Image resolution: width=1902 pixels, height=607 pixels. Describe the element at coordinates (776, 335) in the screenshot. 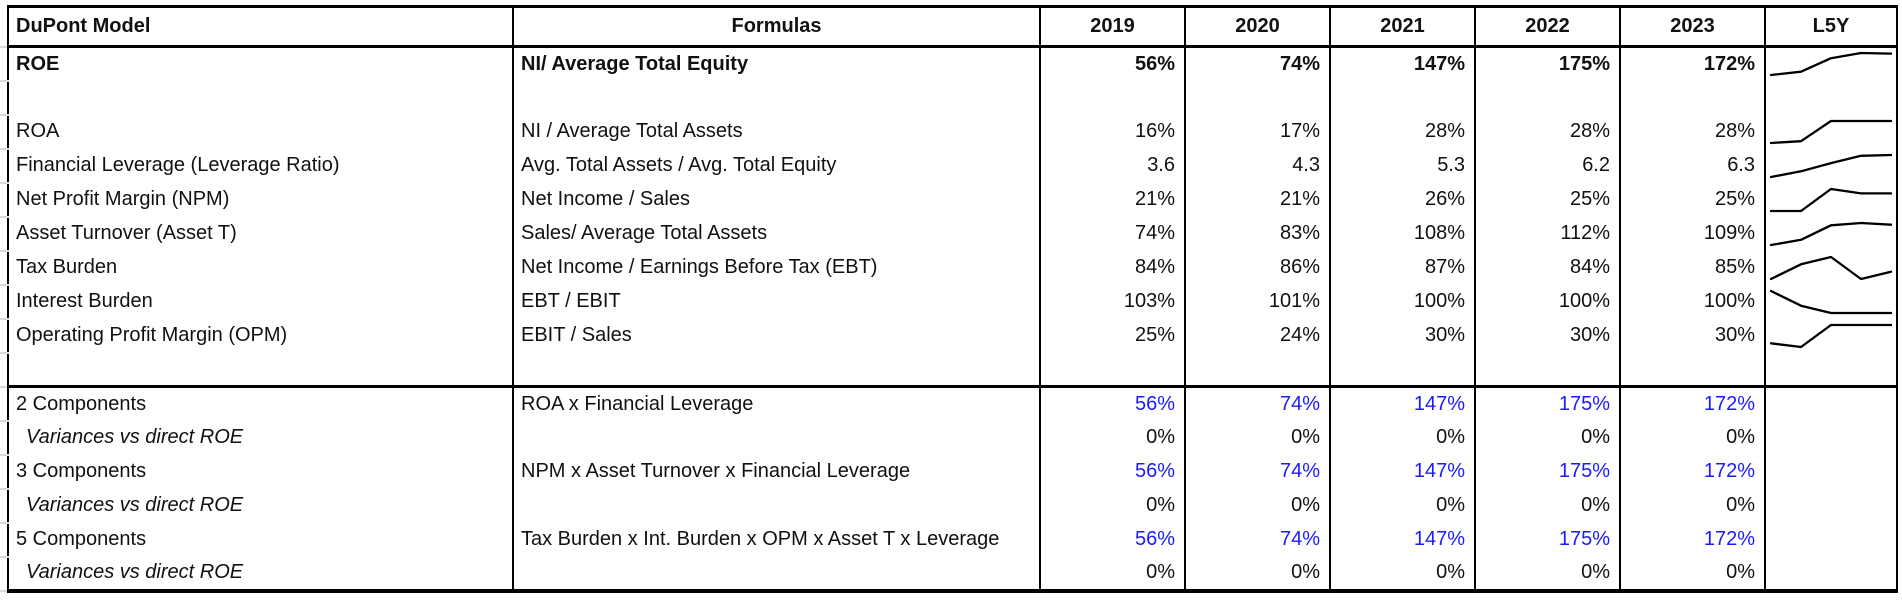

I see `formula-cell: EBIT / Sales` at that location.